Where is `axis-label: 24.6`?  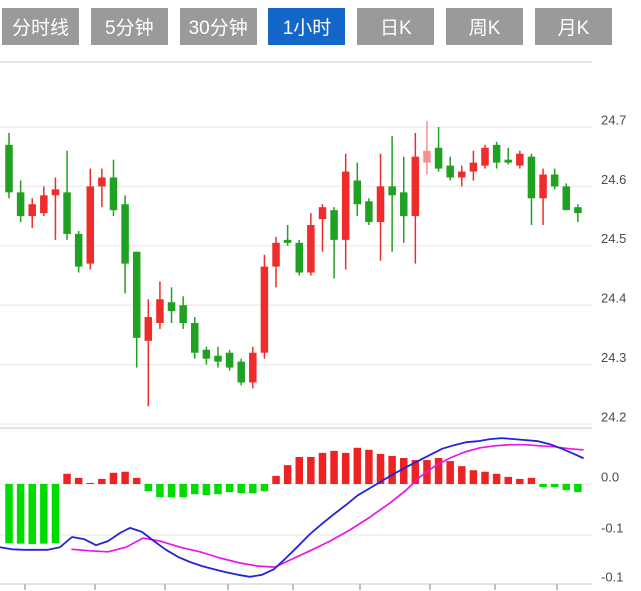 axis-label: 24.6 is located at coordinates (613, 179).